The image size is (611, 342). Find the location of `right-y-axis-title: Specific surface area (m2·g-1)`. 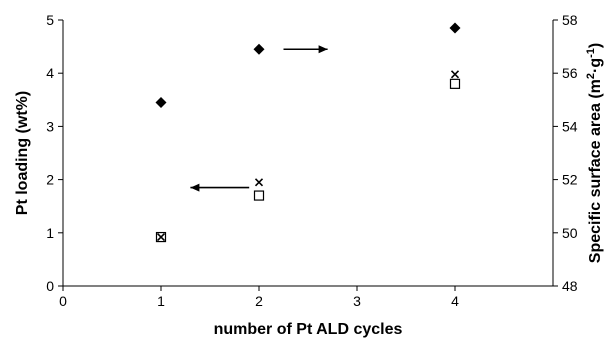

right-y-axis-title: Specific surface area (m2·g-1) is located at coordinates (594, 153).